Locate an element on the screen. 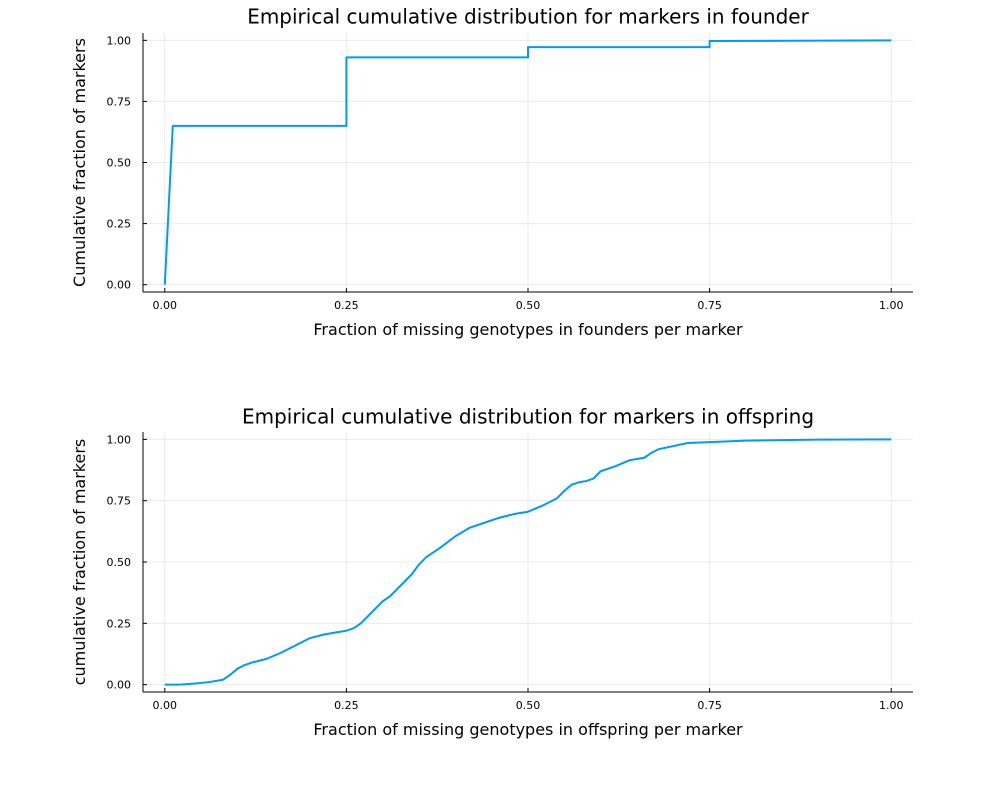 Image resolution: width=1000 pixels, height=800 pixels. founder-x-tick-label-2: 0.50 is located at coordinates (528, 305).